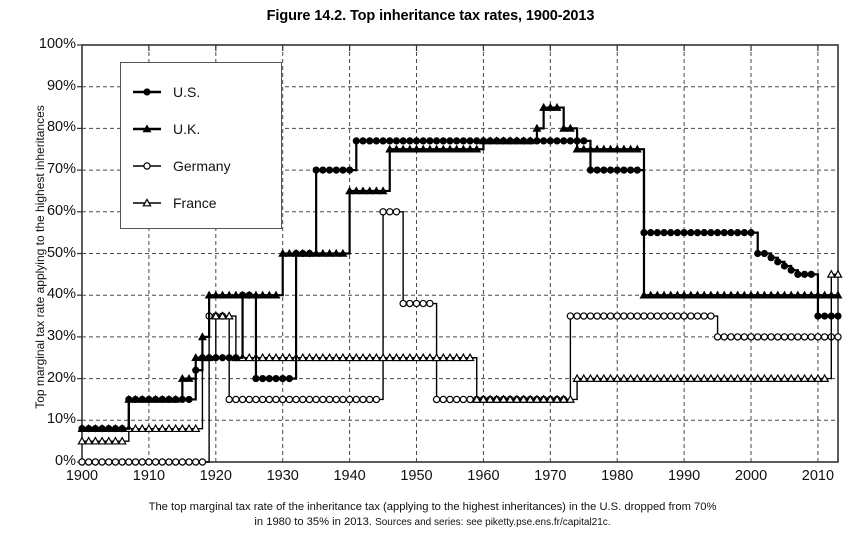 This screenshot has width=861, height=540. Describe the element at coordinates (201, 203) in the screenshot. I see `legend-item-france: France` at that location.